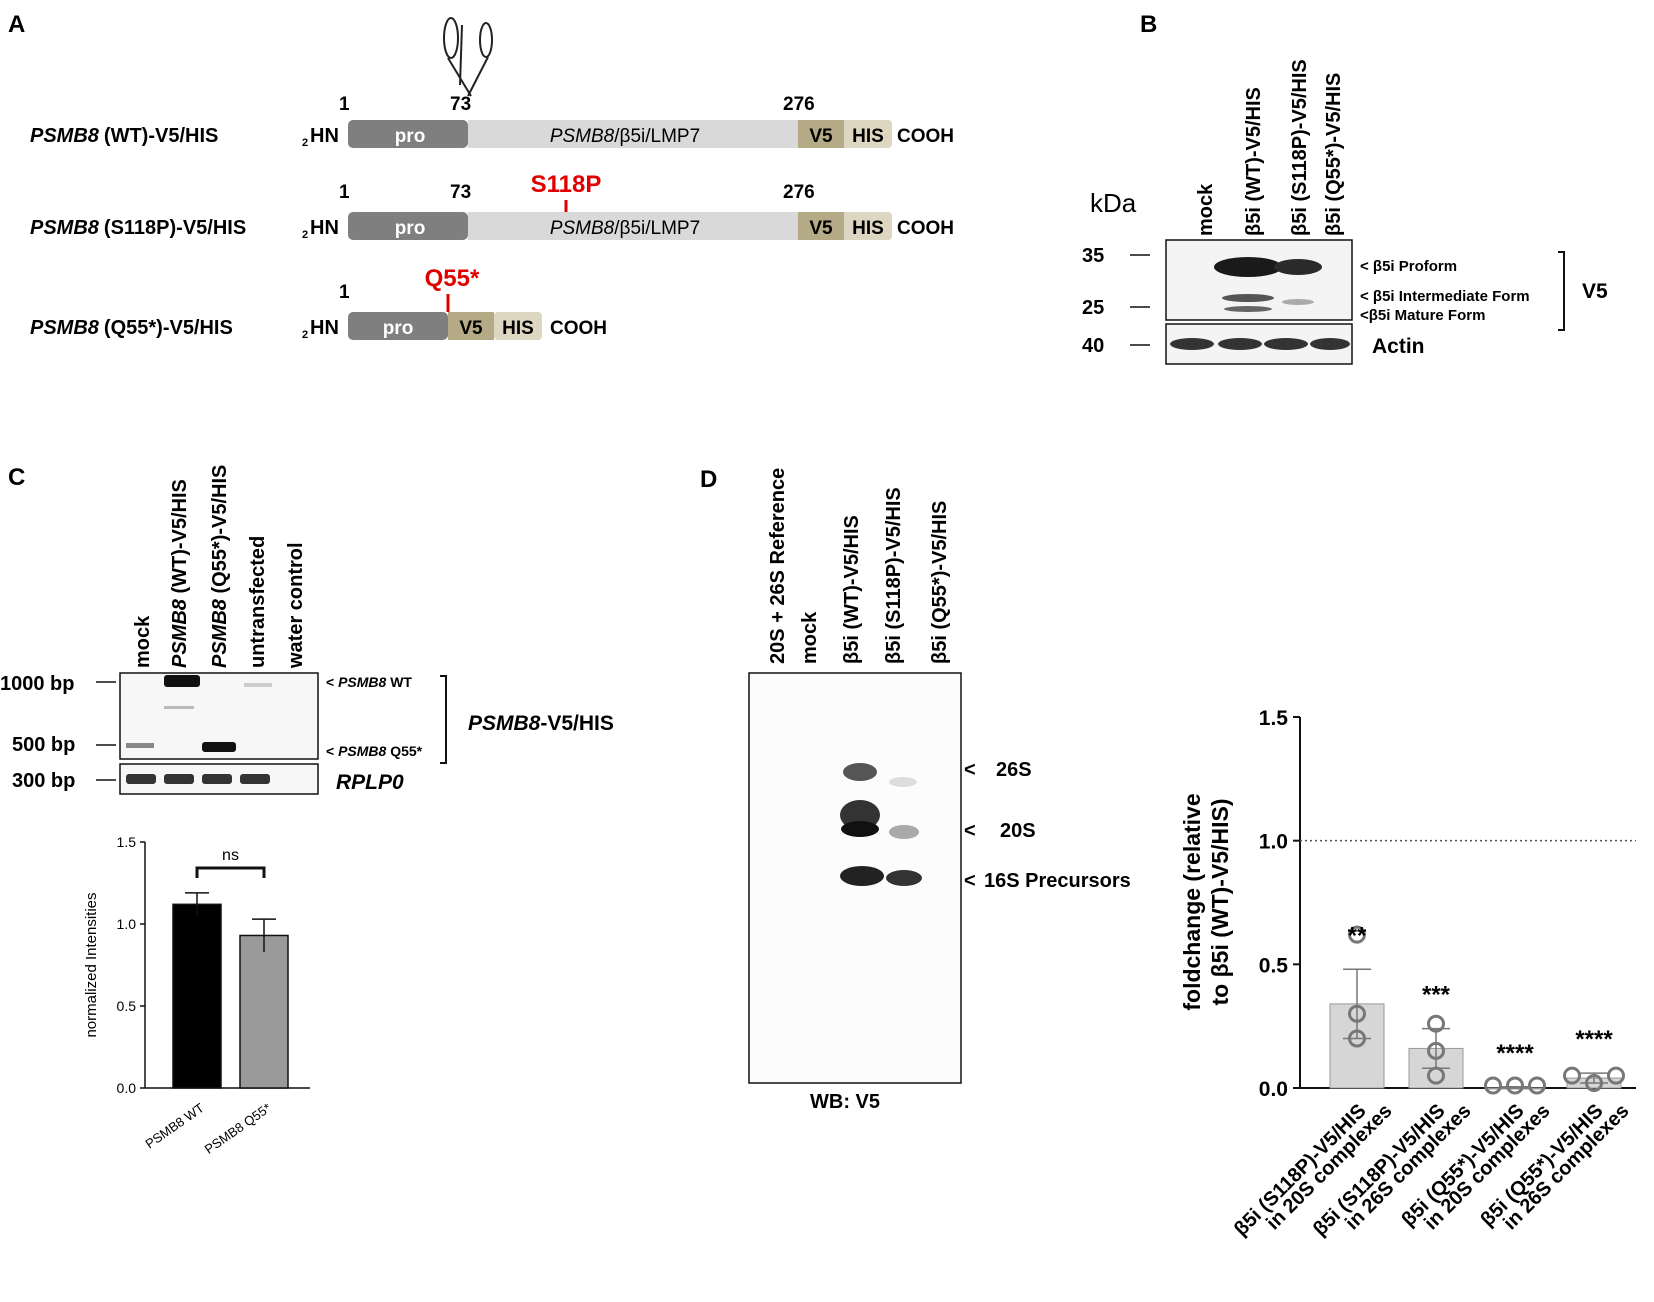 The height and width of the screenshot is (1302, 1654). Describe the element at coordinates (43, 745) in the screenshot. I see `marker-500bp: 500 bp` at that location.